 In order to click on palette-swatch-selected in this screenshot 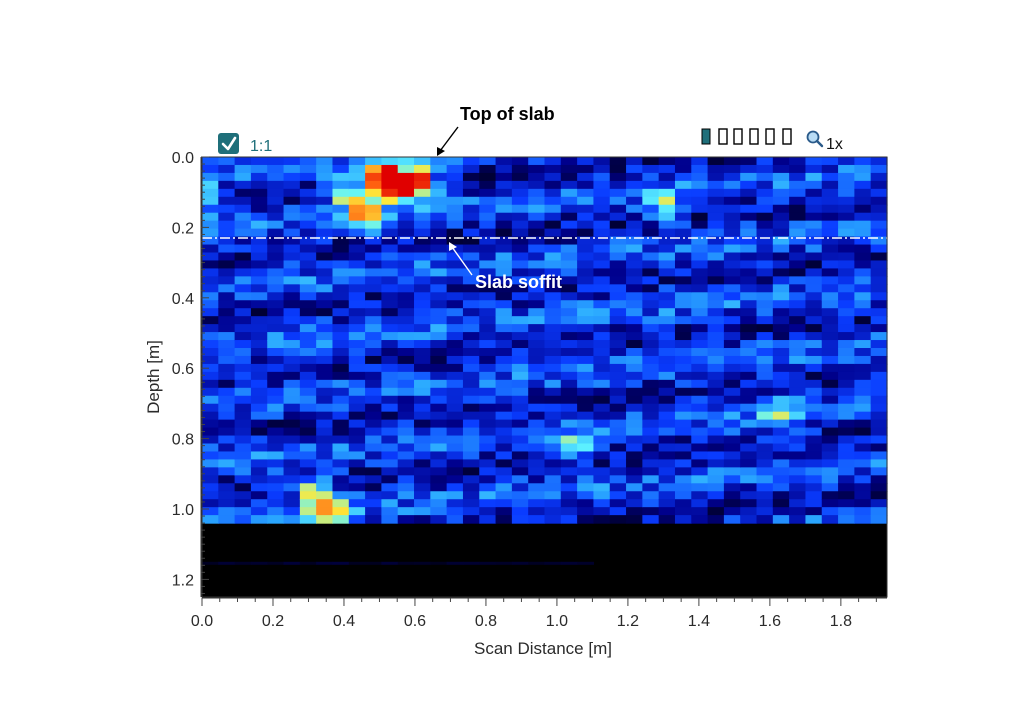, I will do `click(706, 136)`.